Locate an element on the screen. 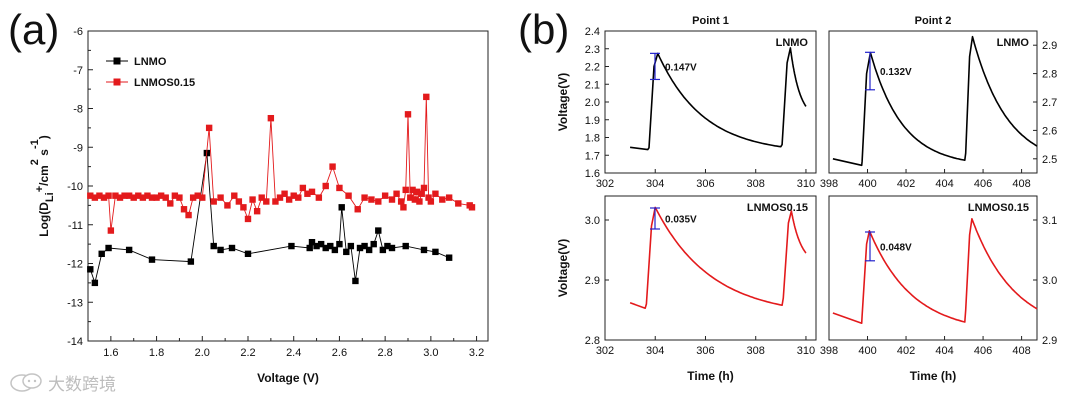 This screenshot has height=405, width=1080. subplot-title: Point 2 is located at coordinates (933, 21).